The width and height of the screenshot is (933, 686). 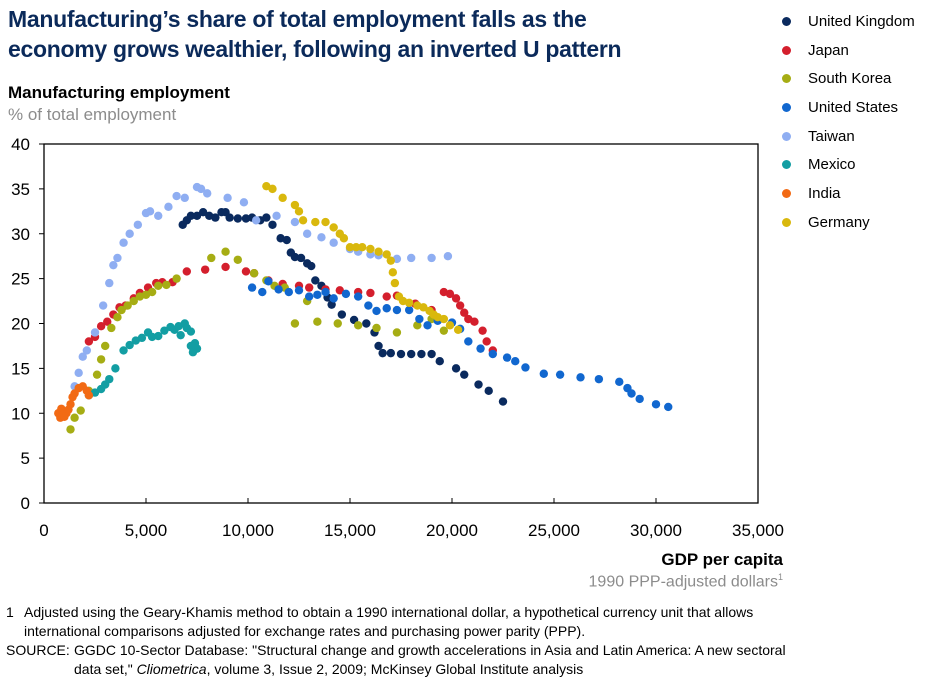 What do you see at coordinates (248, 530) in the screenshot?
I see `x-tick-label: 10,000` at bounding box center [248, 530].